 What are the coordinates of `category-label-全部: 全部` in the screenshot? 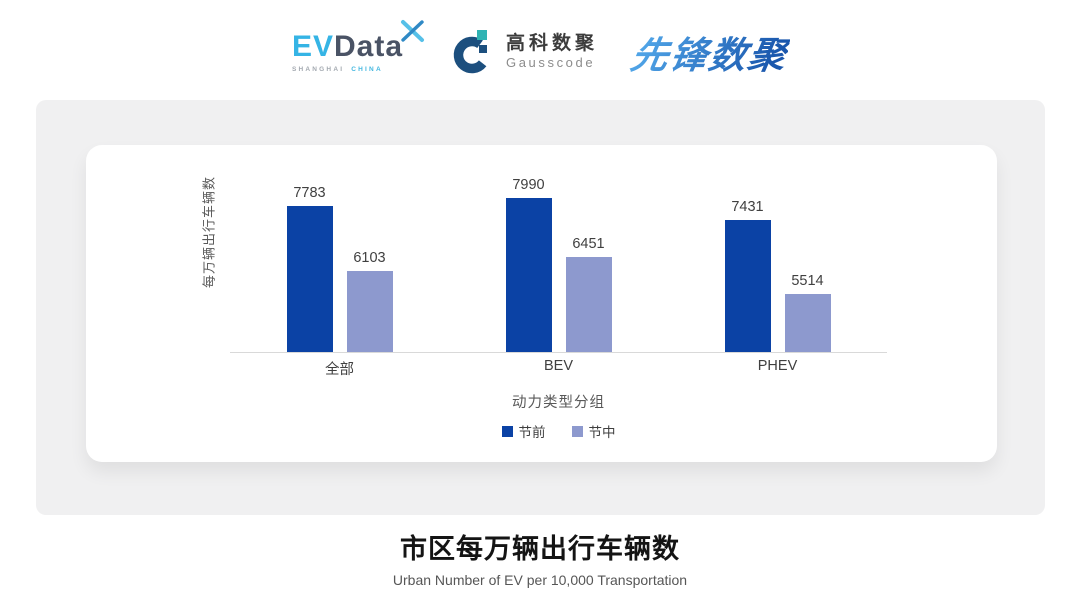 It's located at (339, 370).